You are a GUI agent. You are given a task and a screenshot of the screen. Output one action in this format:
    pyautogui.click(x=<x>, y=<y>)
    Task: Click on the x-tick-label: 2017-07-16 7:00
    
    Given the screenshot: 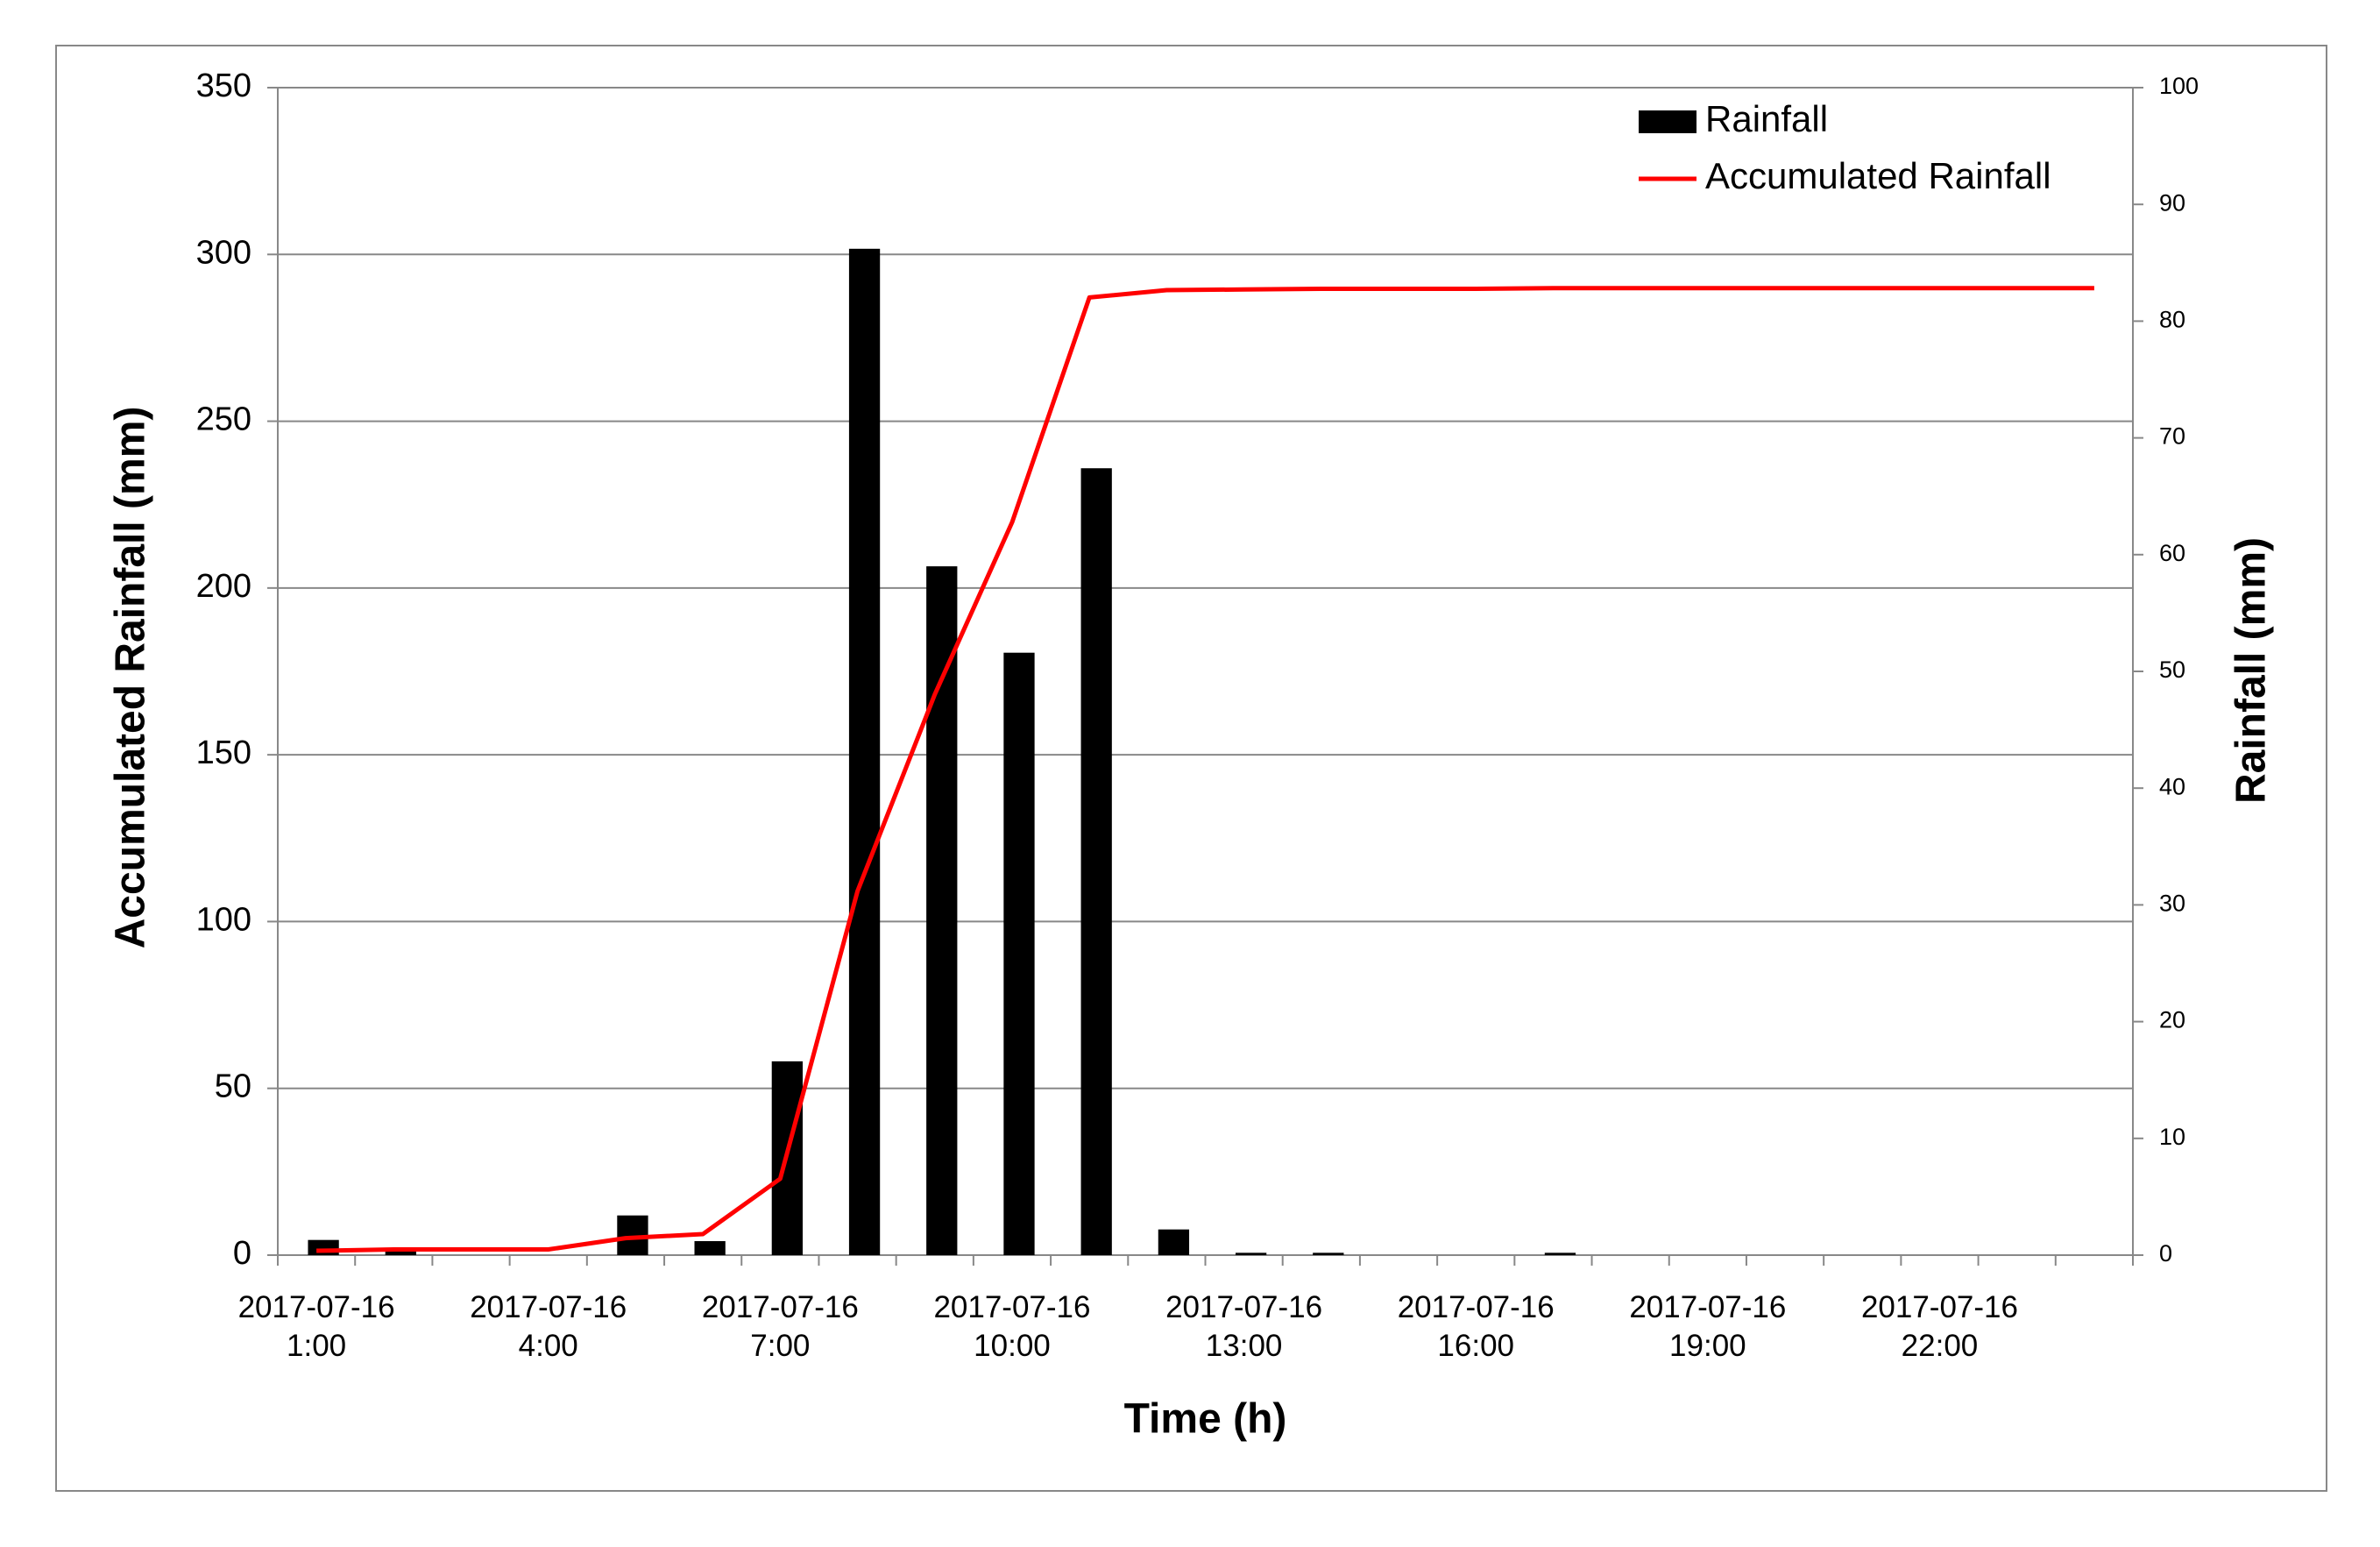 What is the action you would take?
    pyautogui.click(x=780, y=1326)
    